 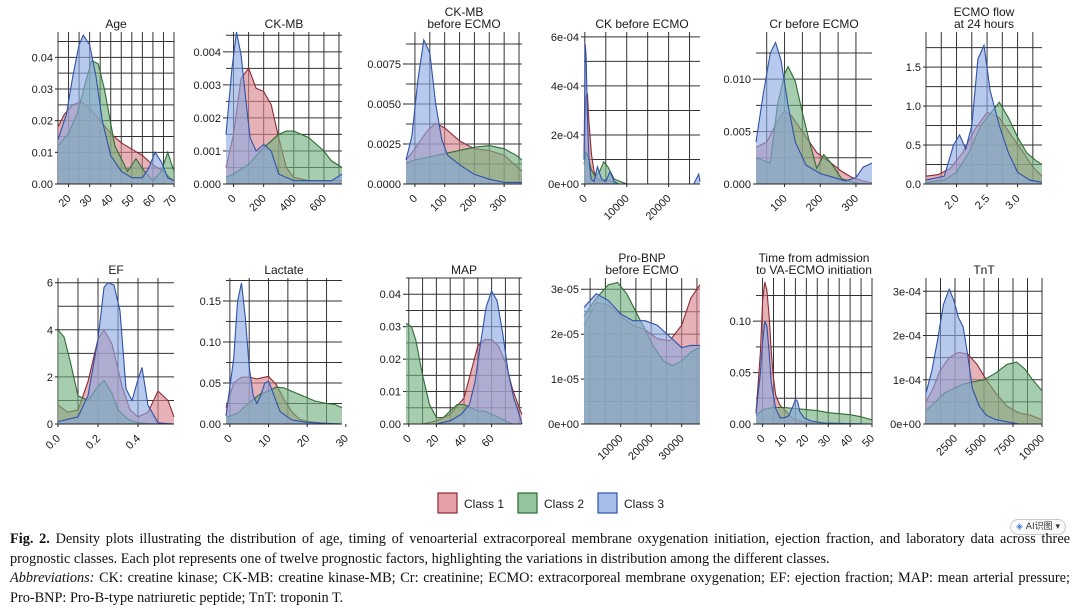 I want to click on y-tick-label: 0.01, so click(x=42, y=153).